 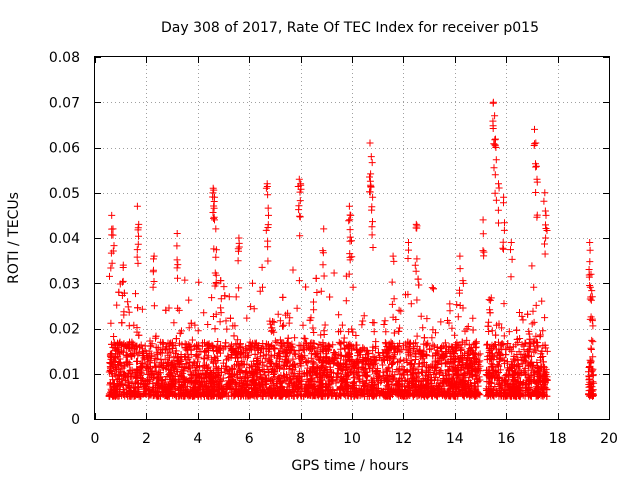 I want to click on y-tick-label: 0.08, so click(x=64, y=58).